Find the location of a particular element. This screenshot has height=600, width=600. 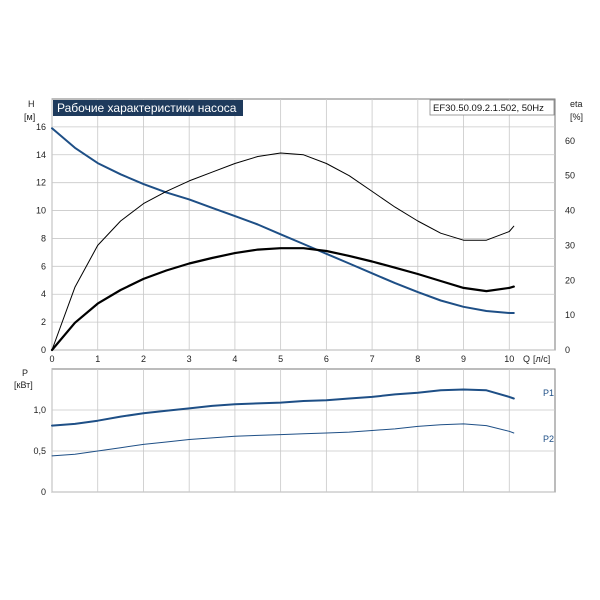

y-left-tick-label: 10 is located at coordinates (41, 211).